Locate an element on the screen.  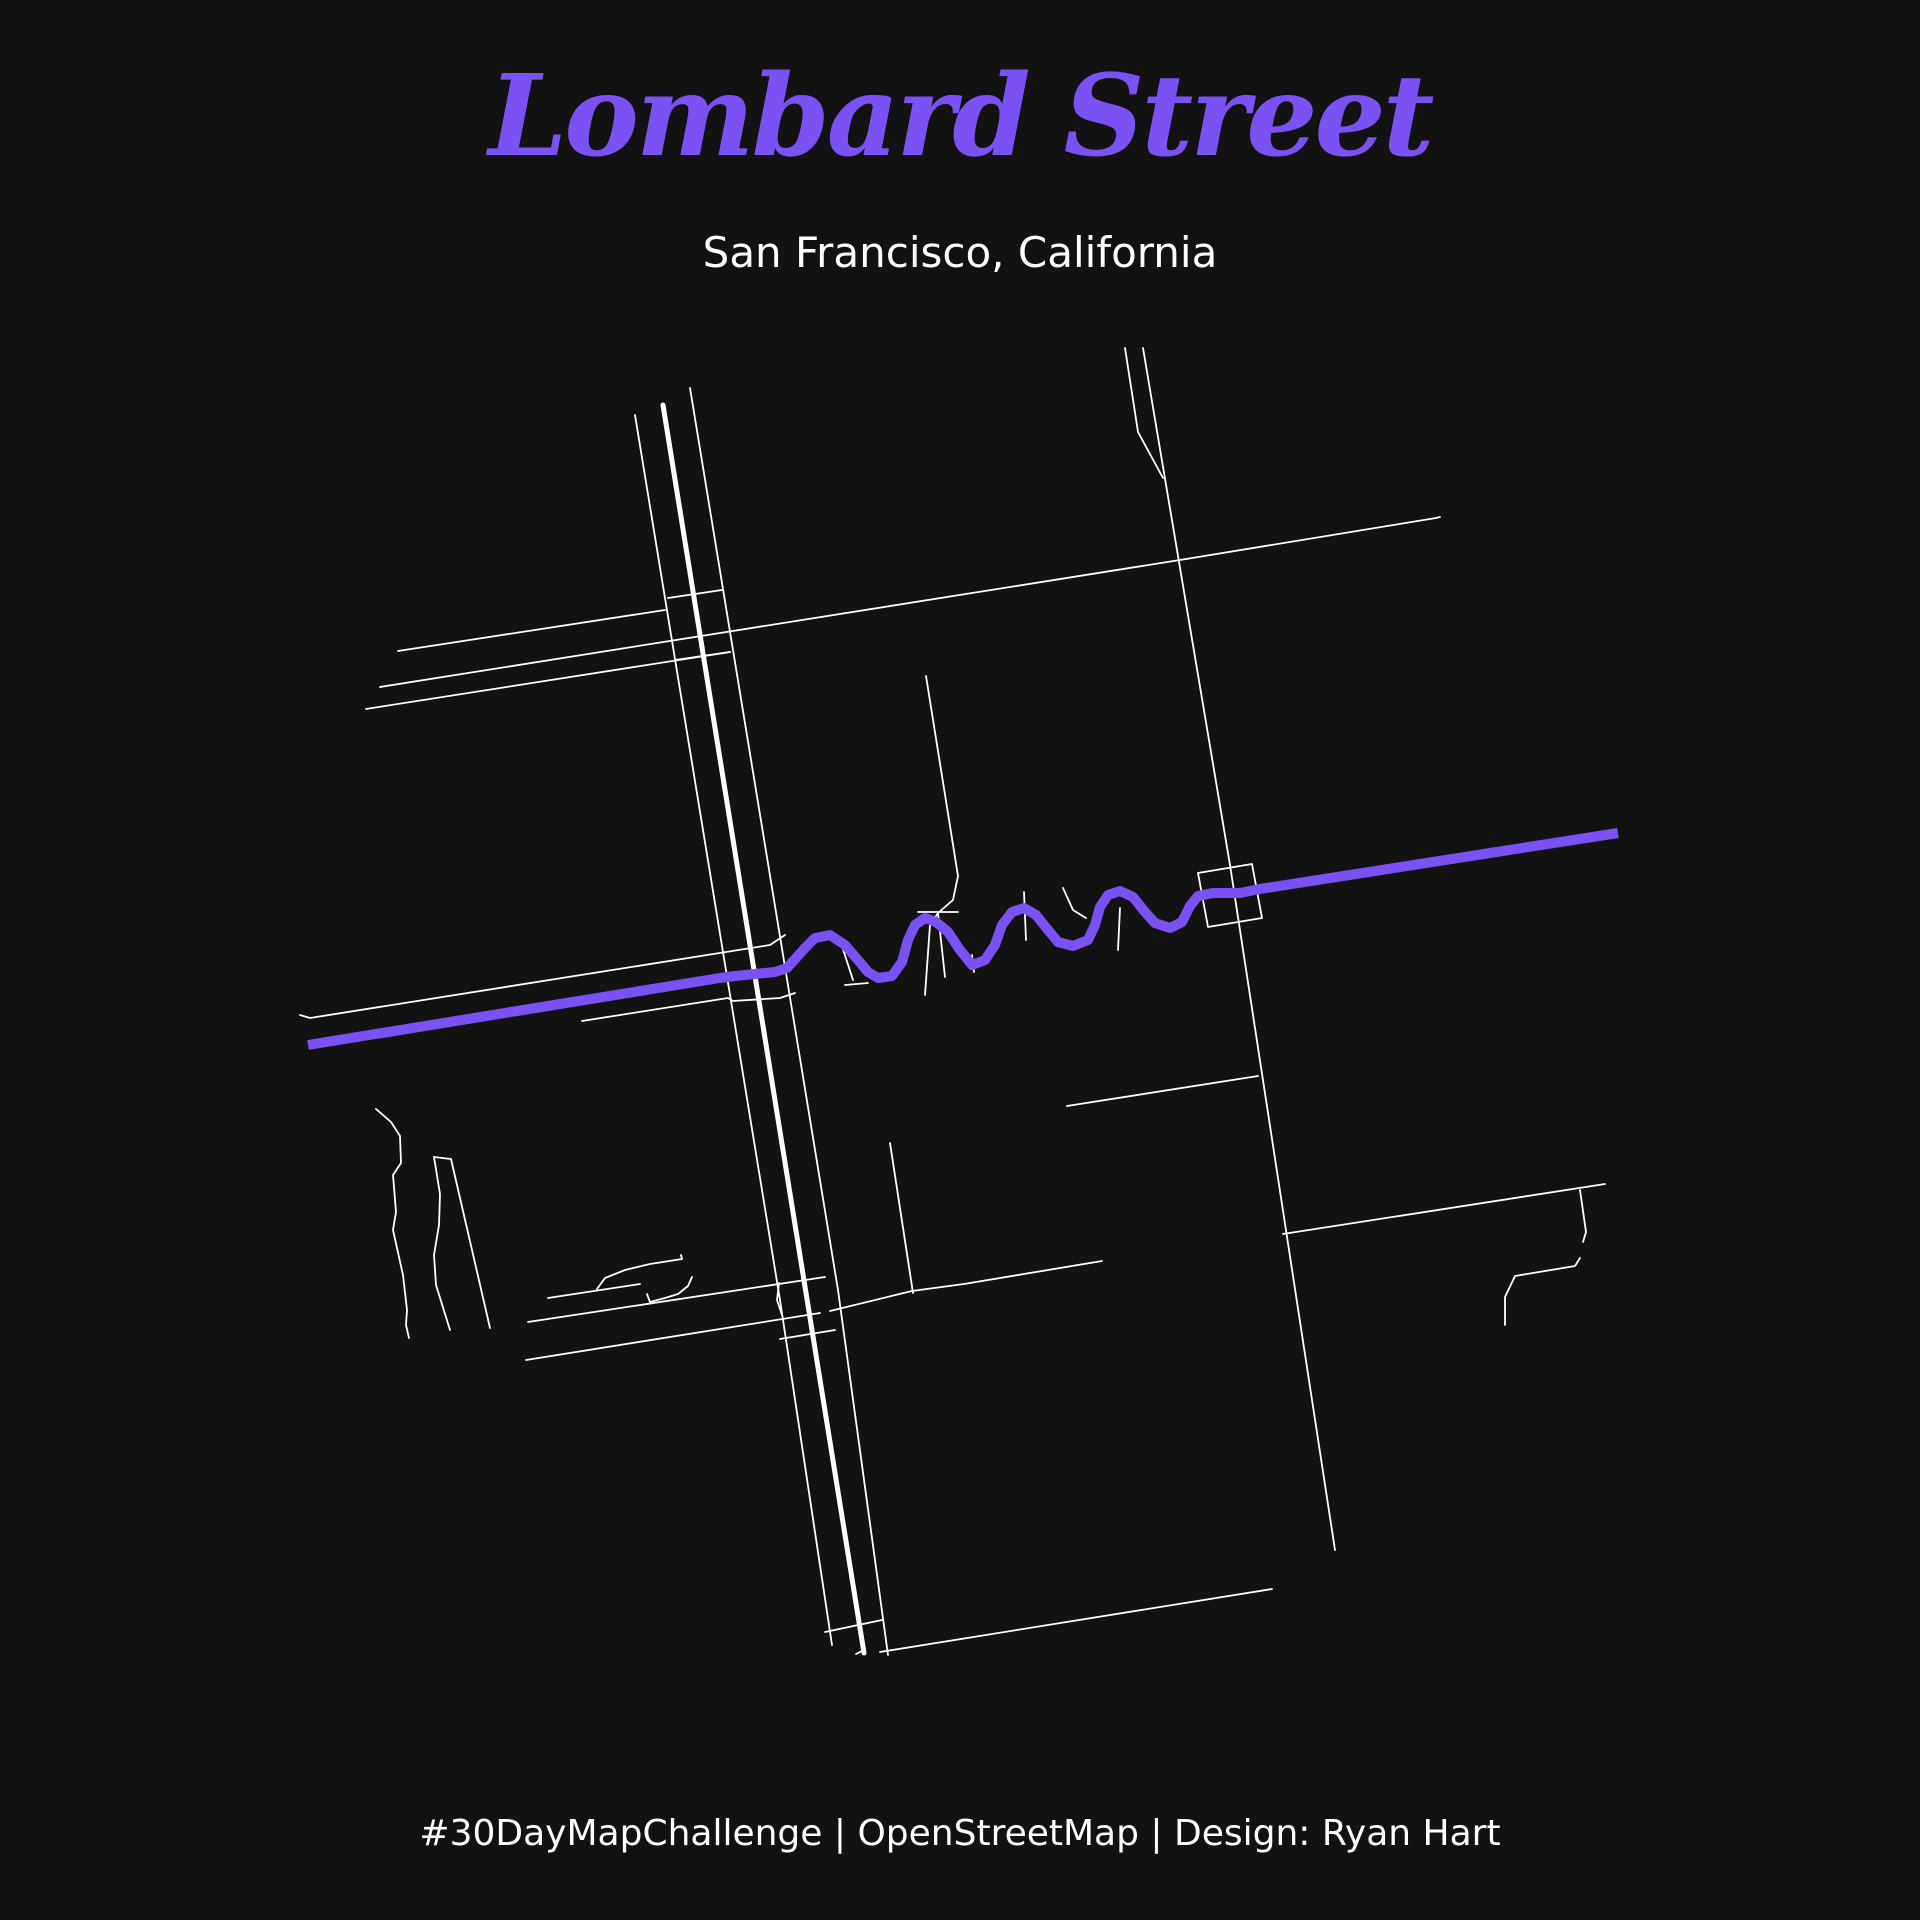
lower-interior-road is located at coordinates (901, 1218).